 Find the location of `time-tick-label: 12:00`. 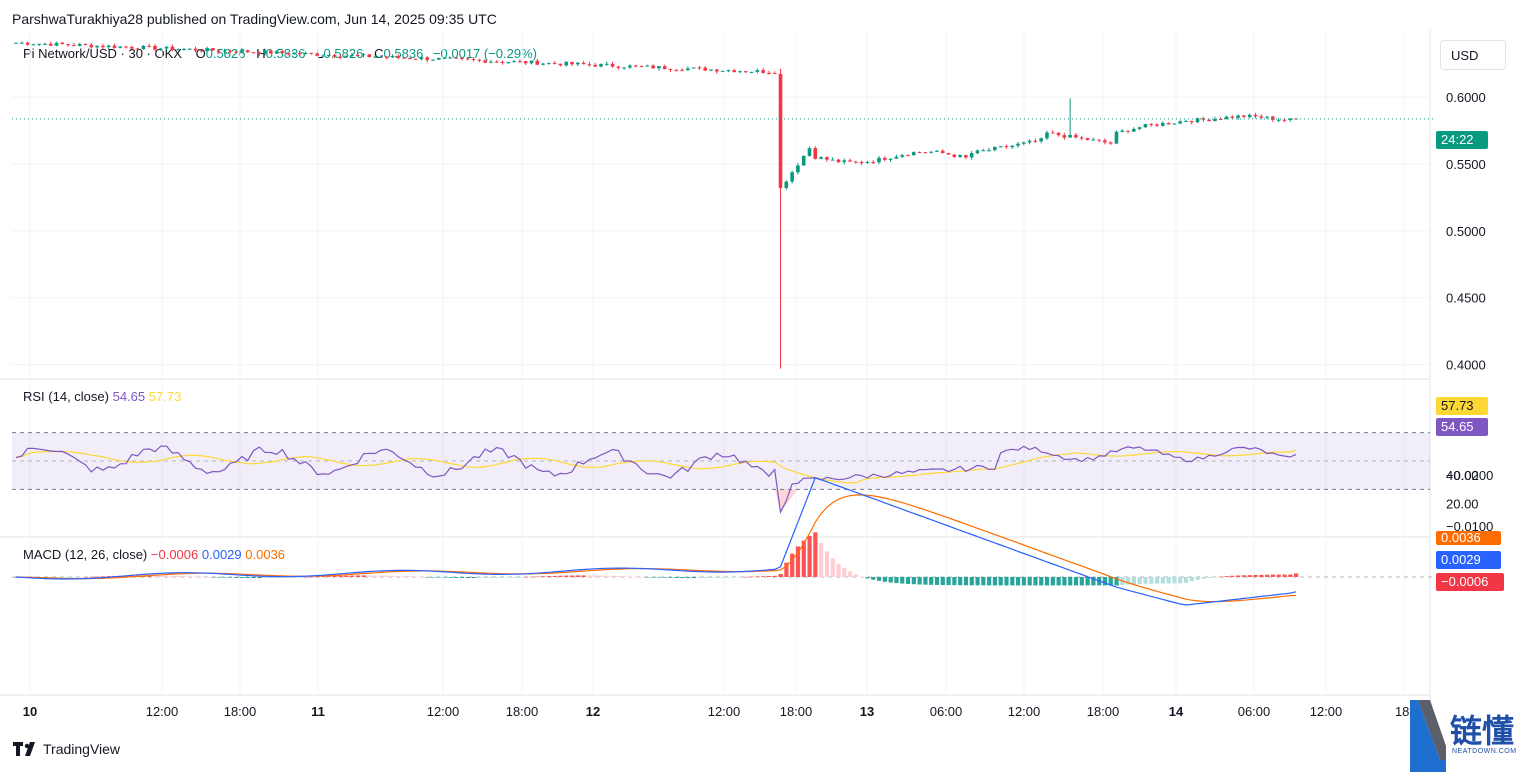

time-tick-label: 12:00 is located at coordinates (1326, 711).